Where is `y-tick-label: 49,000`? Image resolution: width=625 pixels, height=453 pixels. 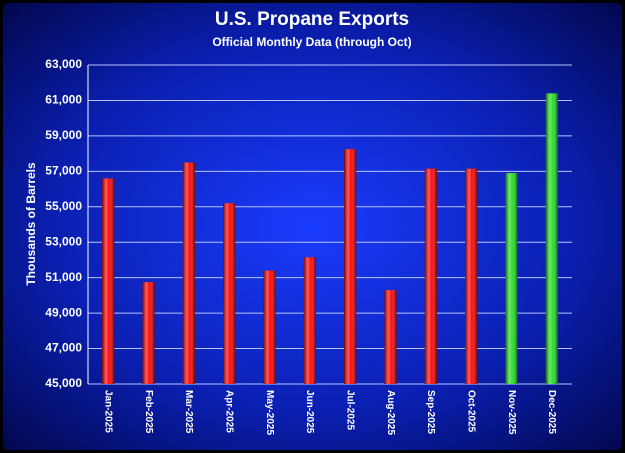
y-tick-label: 49,000 is located at coordinates (63, 312).